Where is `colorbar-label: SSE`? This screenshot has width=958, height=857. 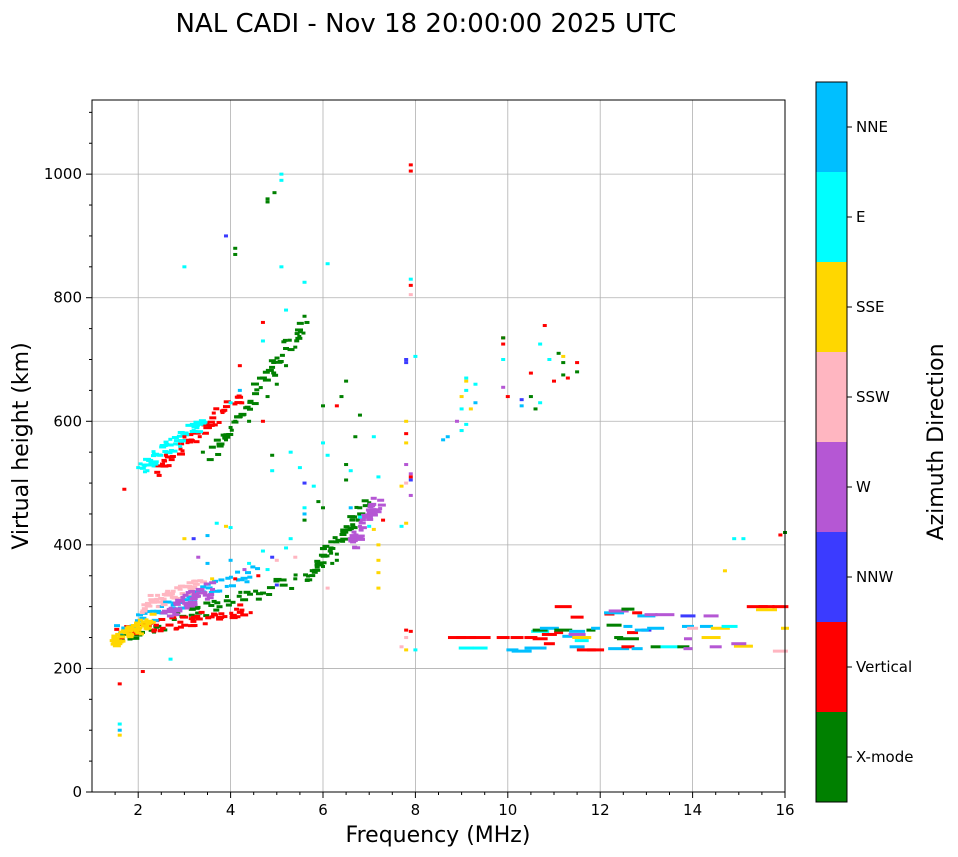
colorbar-label: SSE is located at coordinates (870, 307).